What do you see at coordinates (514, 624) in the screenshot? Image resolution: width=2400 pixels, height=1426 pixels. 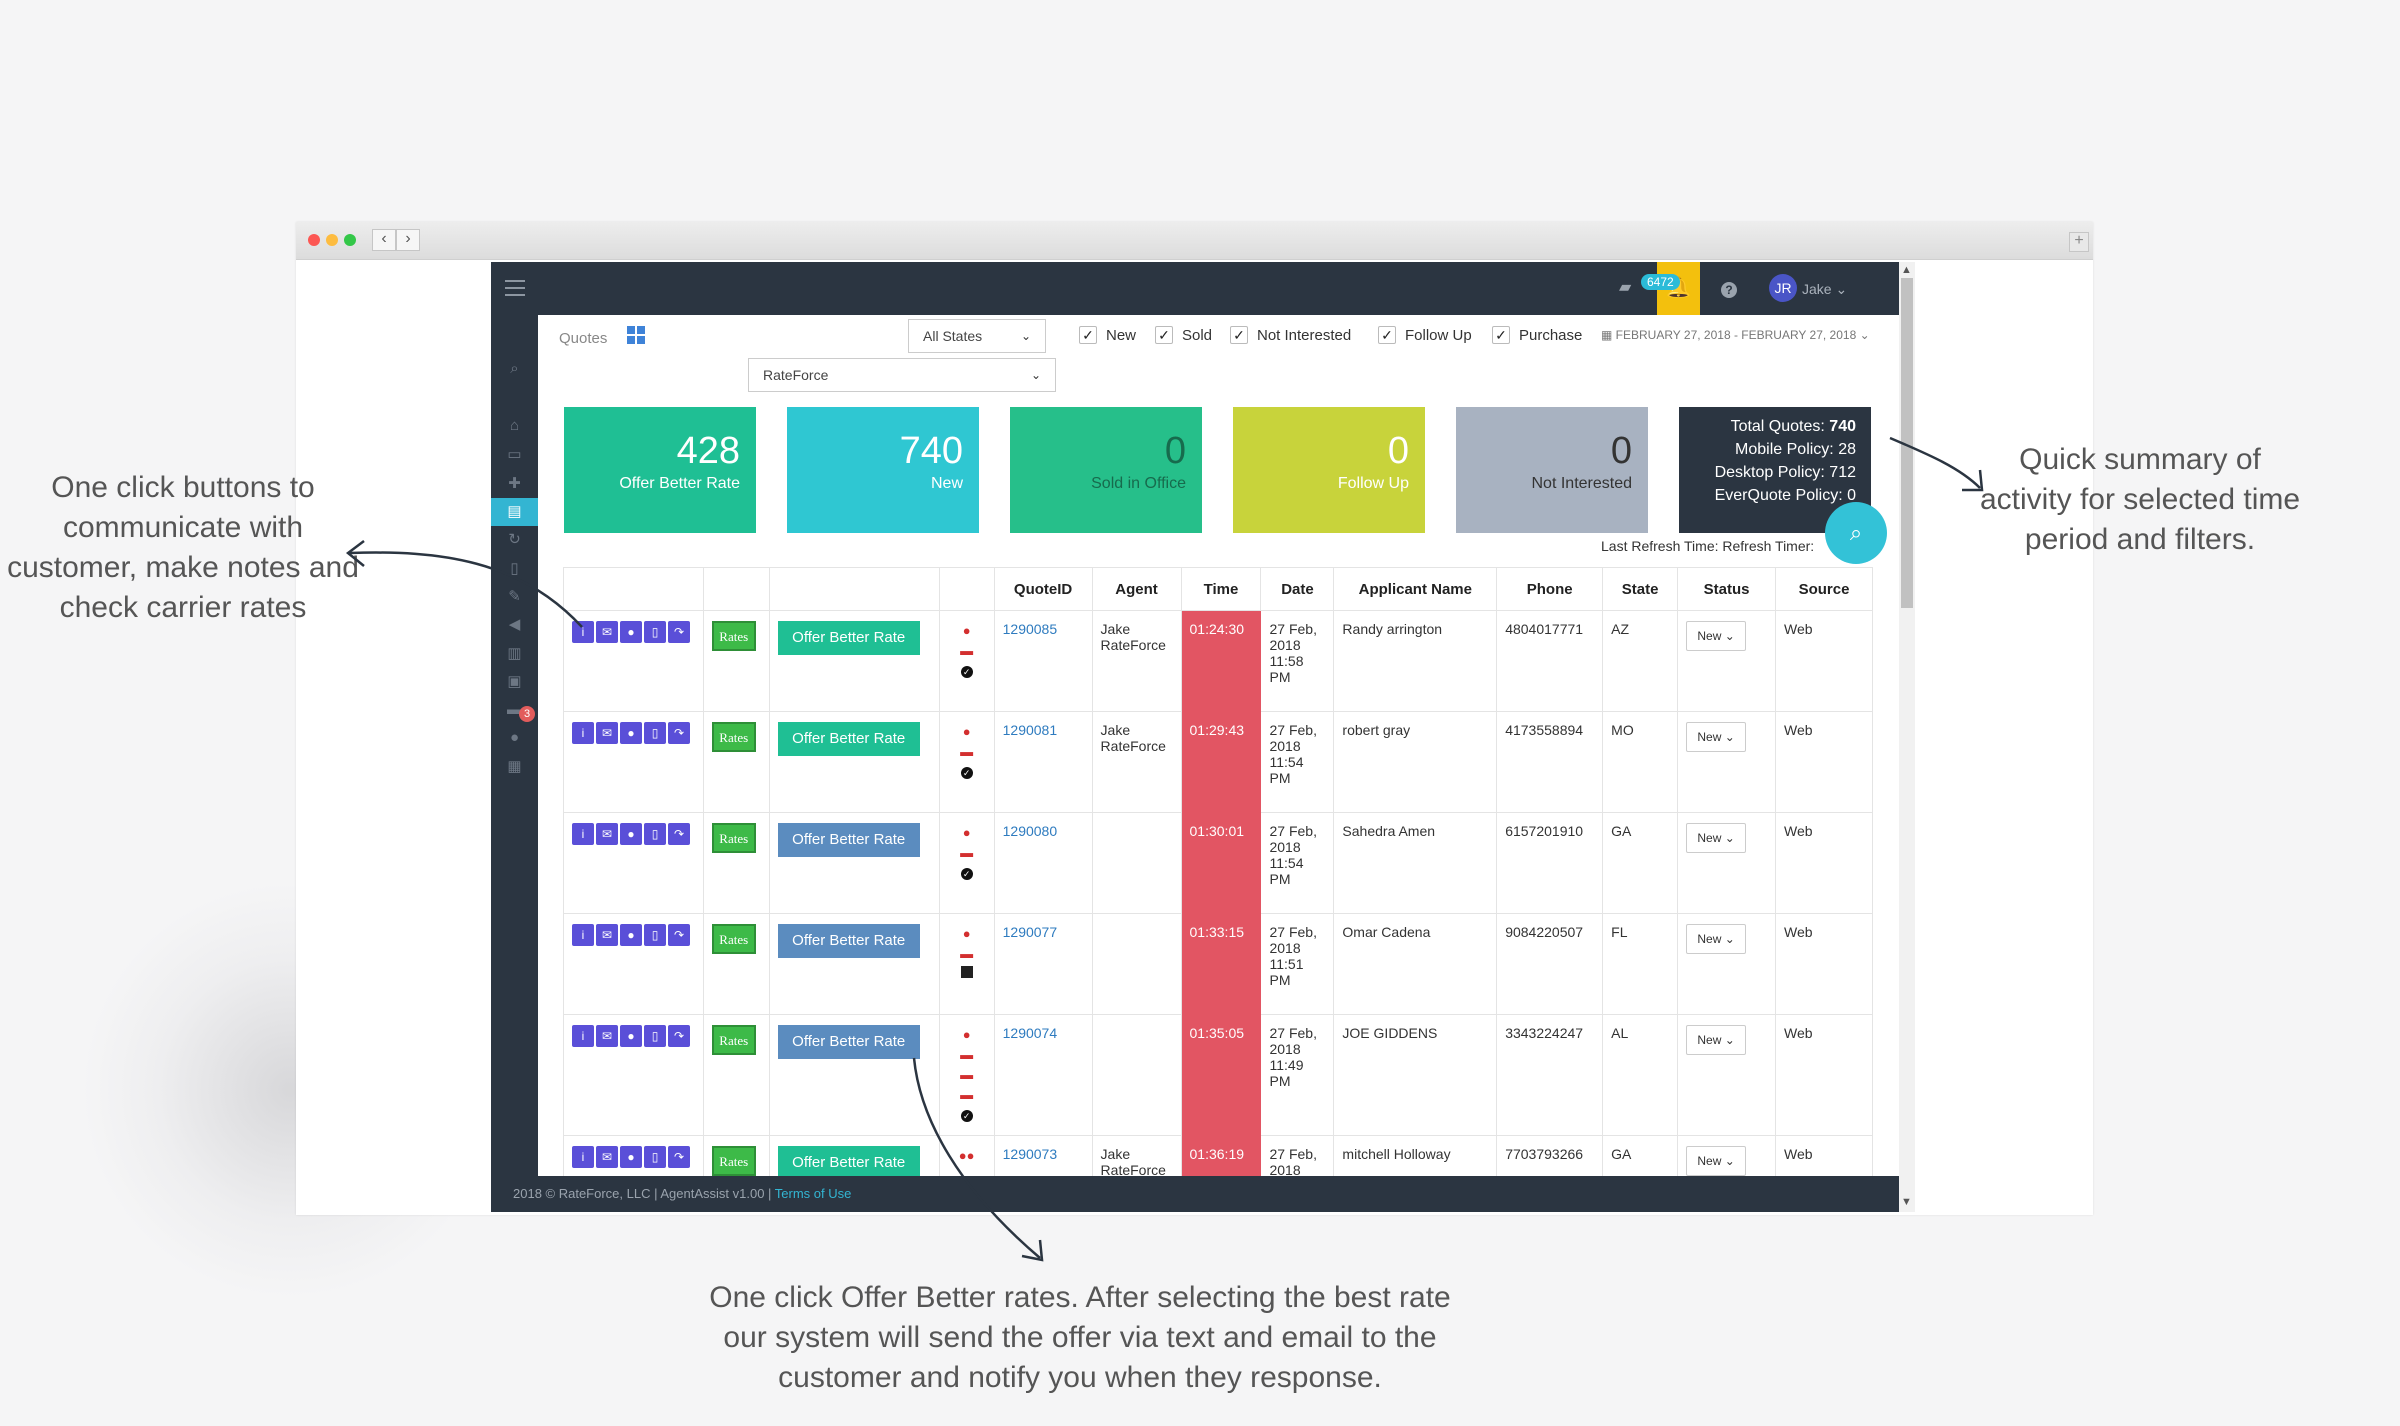 I see `megaphone-icon: ◀` at bounding box center [514, 624].